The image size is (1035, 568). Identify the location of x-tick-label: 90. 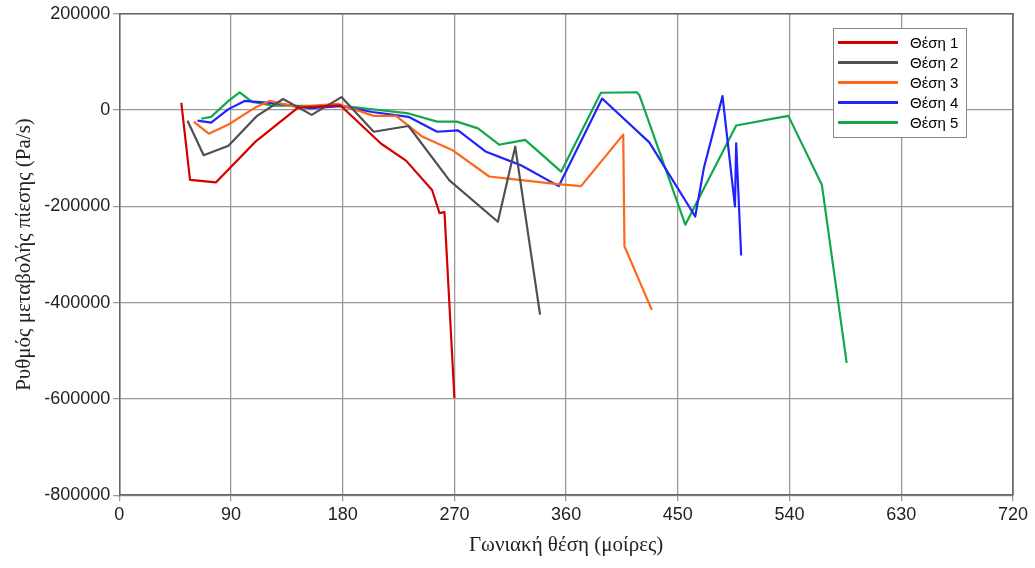
(230, 513).